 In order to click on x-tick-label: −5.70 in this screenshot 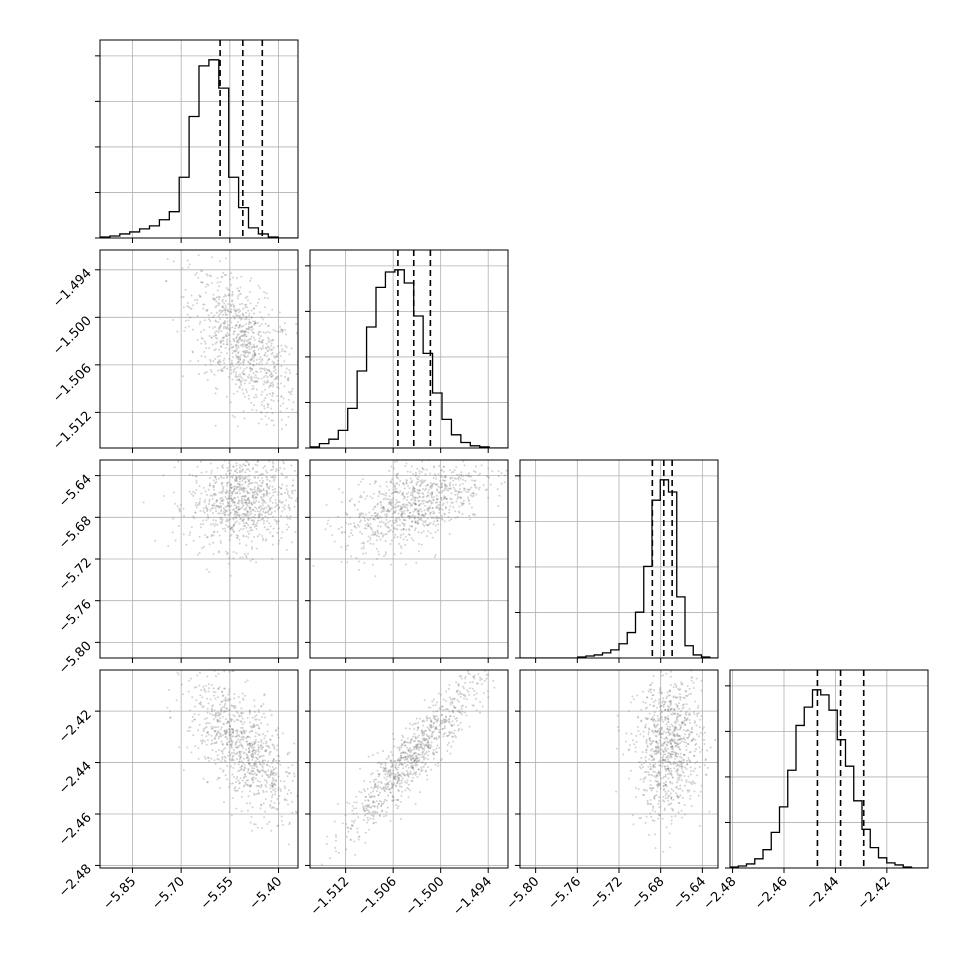, I will do `click(168, 893)`.